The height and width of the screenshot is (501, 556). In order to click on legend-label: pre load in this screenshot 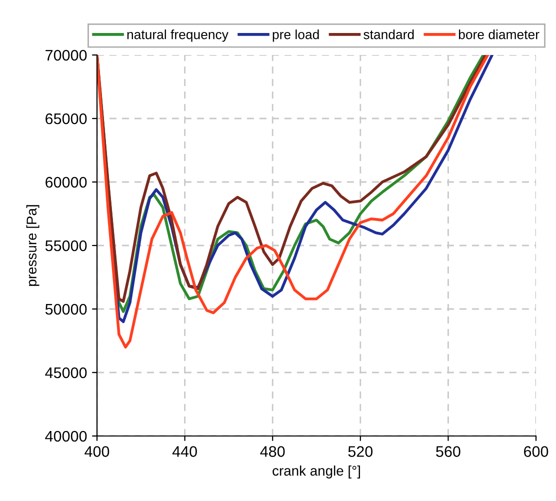, I will do `click(295, 36)`.